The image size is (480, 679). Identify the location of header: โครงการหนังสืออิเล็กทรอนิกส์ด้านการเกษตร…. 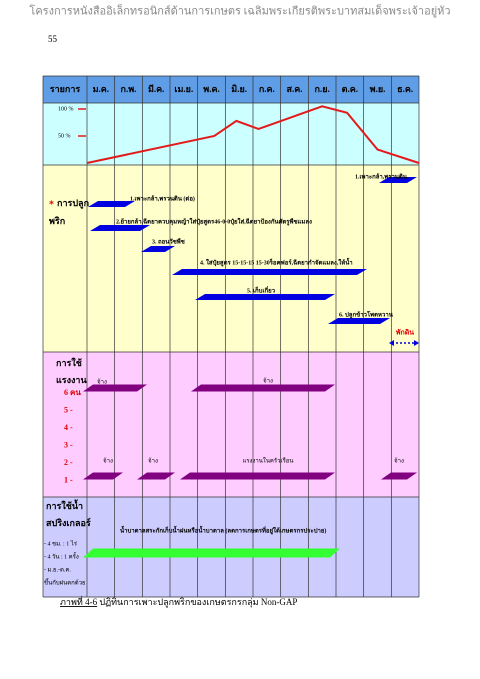
(239, 11).